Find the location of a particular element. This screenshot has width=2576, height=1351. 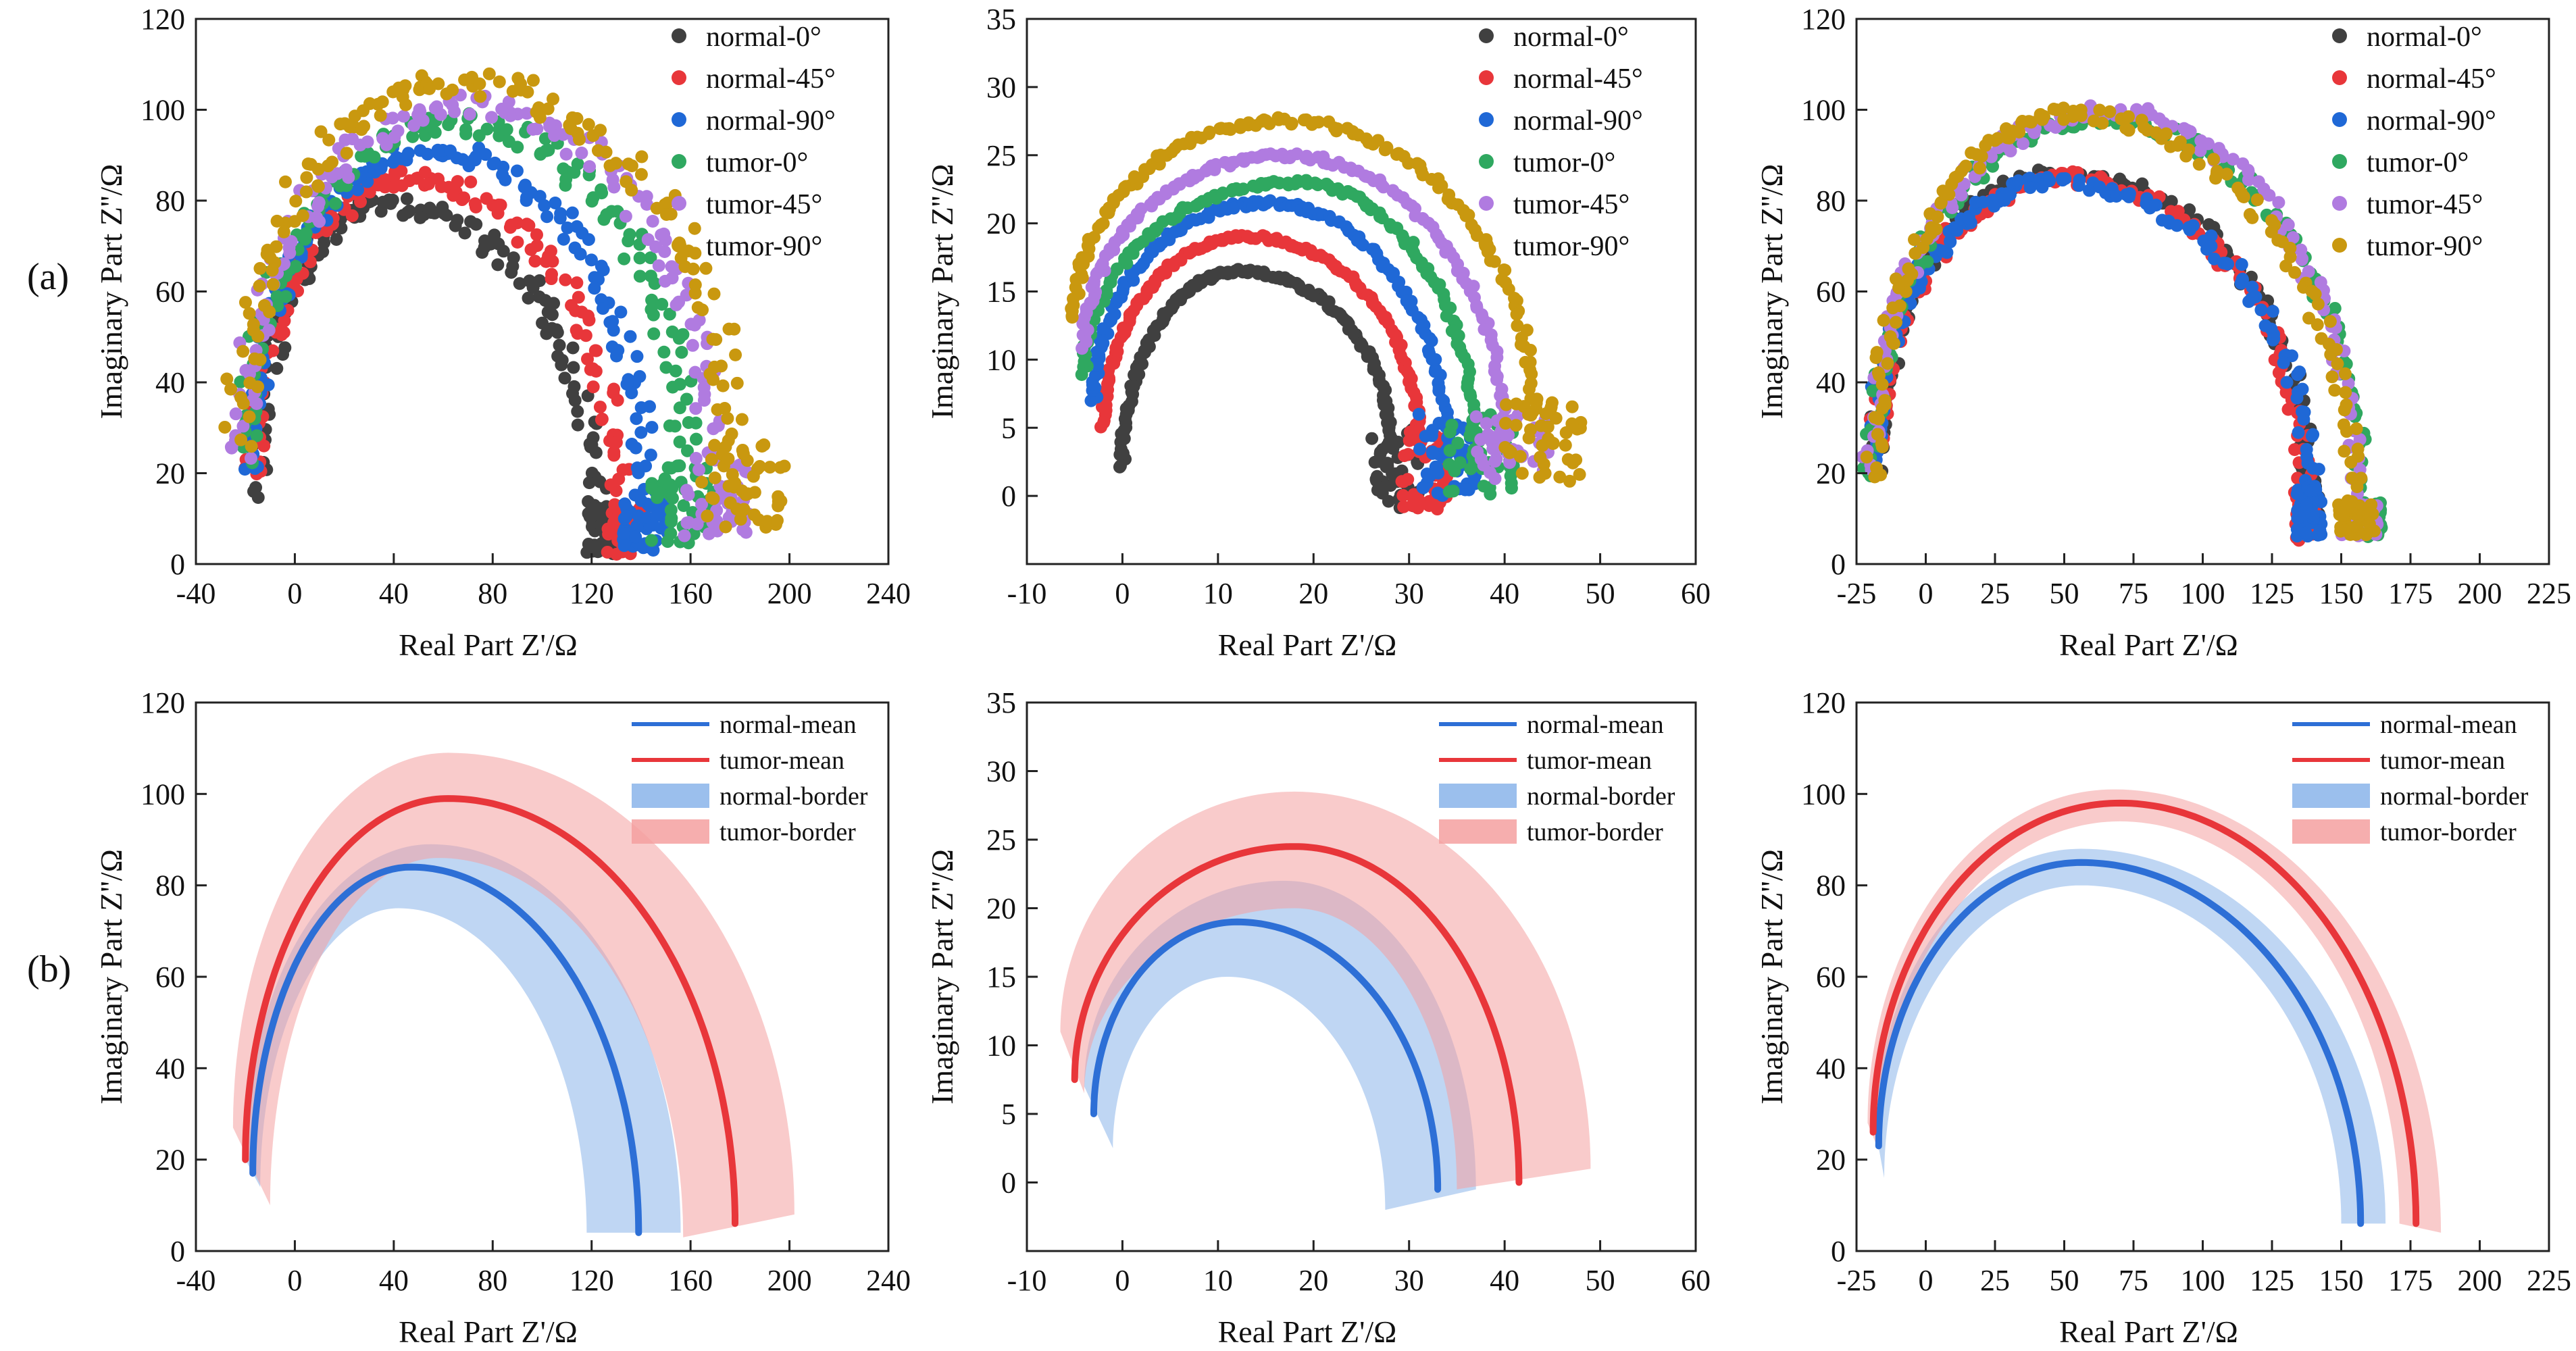

series-normal-0° is located at coordinates (1269, 389).